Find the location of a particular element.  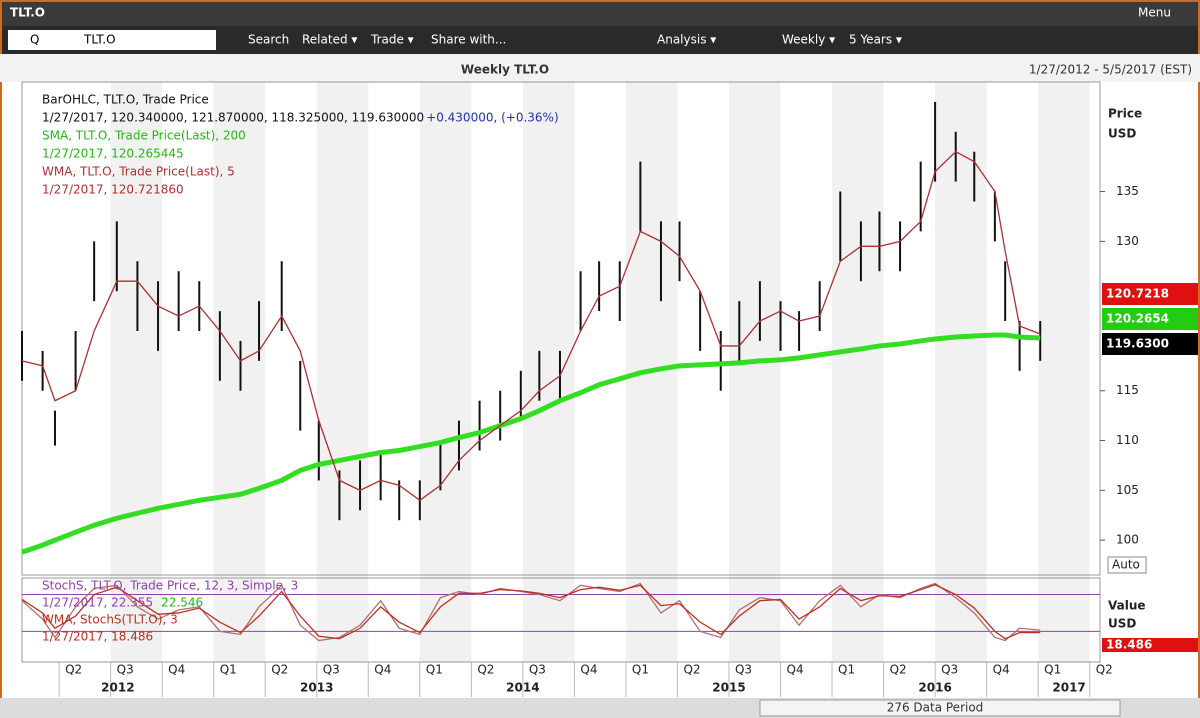

symbol-prefix: Q is located at coordinates (34, 40).